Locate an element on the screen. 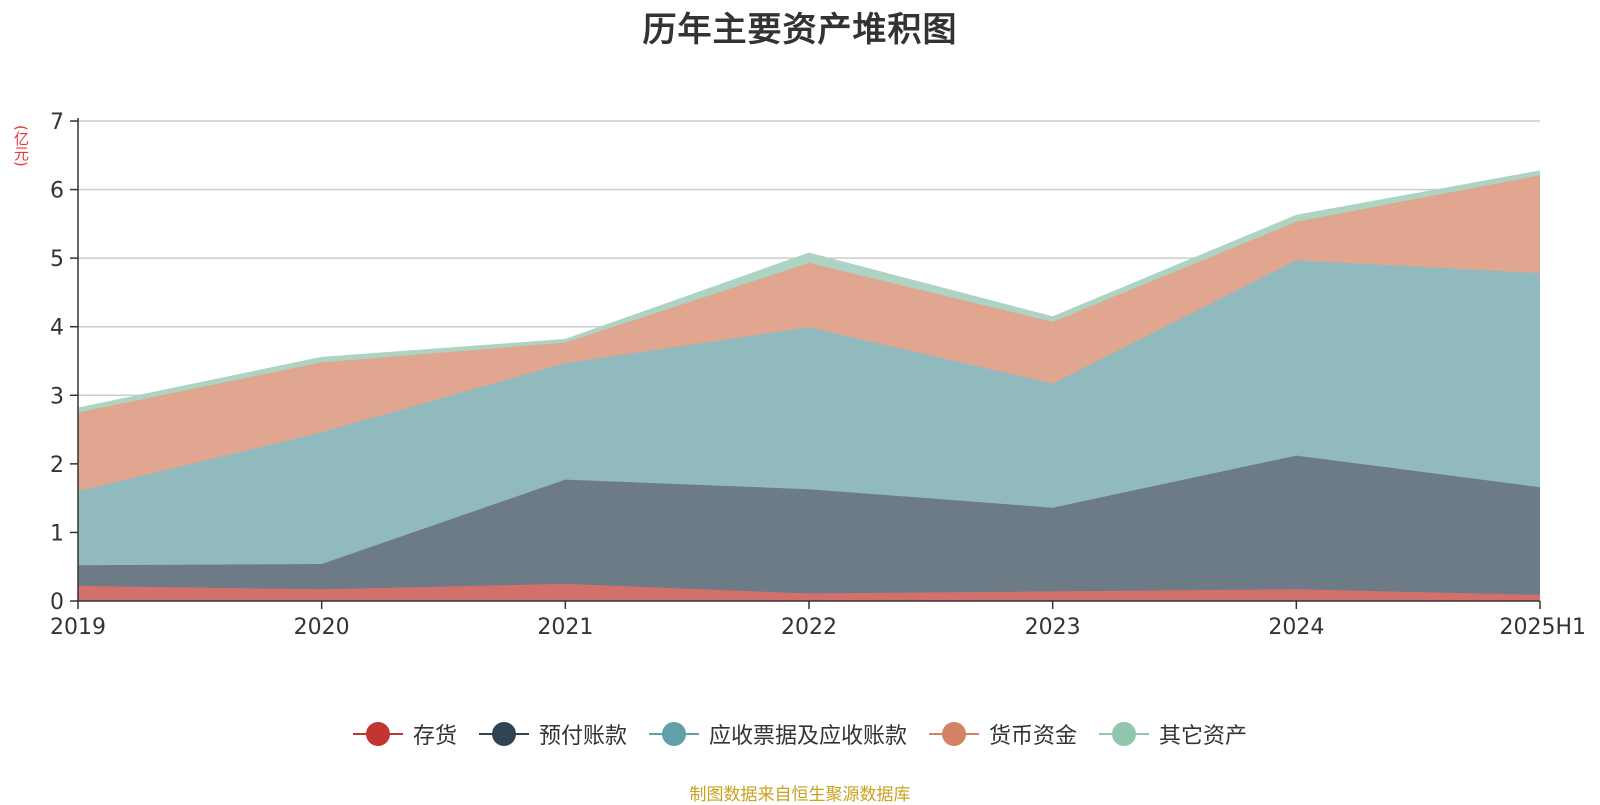 The image size is (1600, 805). legend-item-4: 其它资产 is located at coordinates (1173, 734).